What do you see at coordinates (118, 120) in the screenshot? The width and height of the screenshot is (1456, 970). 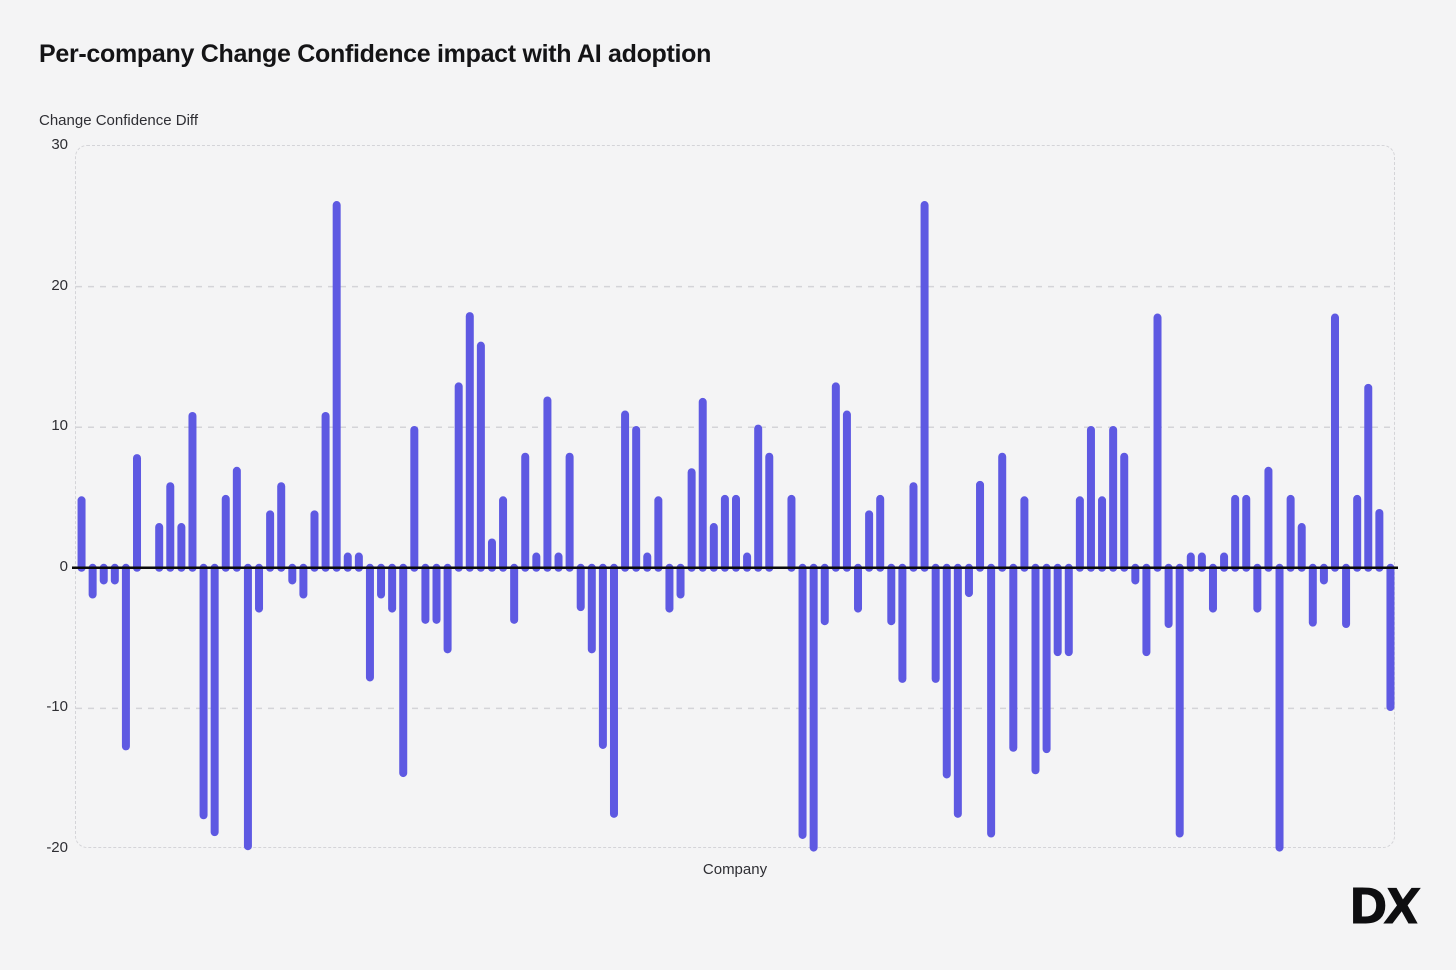 I see `y-axis-label: Change Confidence Diff` at bounding box center [118, 120].